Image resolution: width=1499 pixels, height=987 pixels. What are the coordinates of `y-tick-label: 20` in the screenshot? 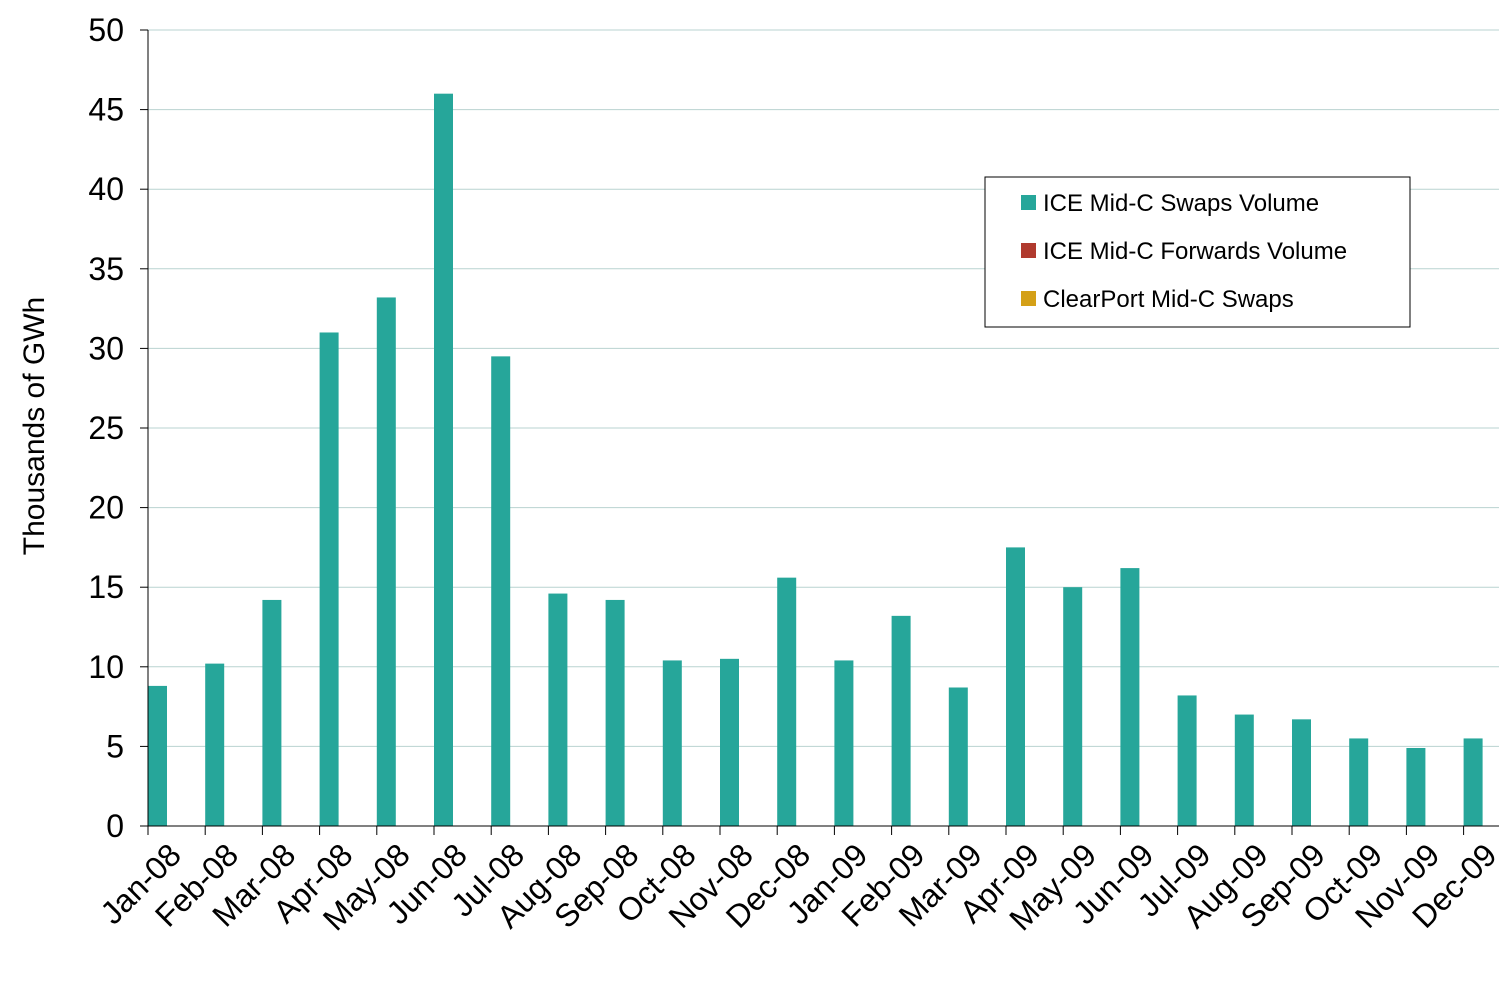 It's located at (106, 508).